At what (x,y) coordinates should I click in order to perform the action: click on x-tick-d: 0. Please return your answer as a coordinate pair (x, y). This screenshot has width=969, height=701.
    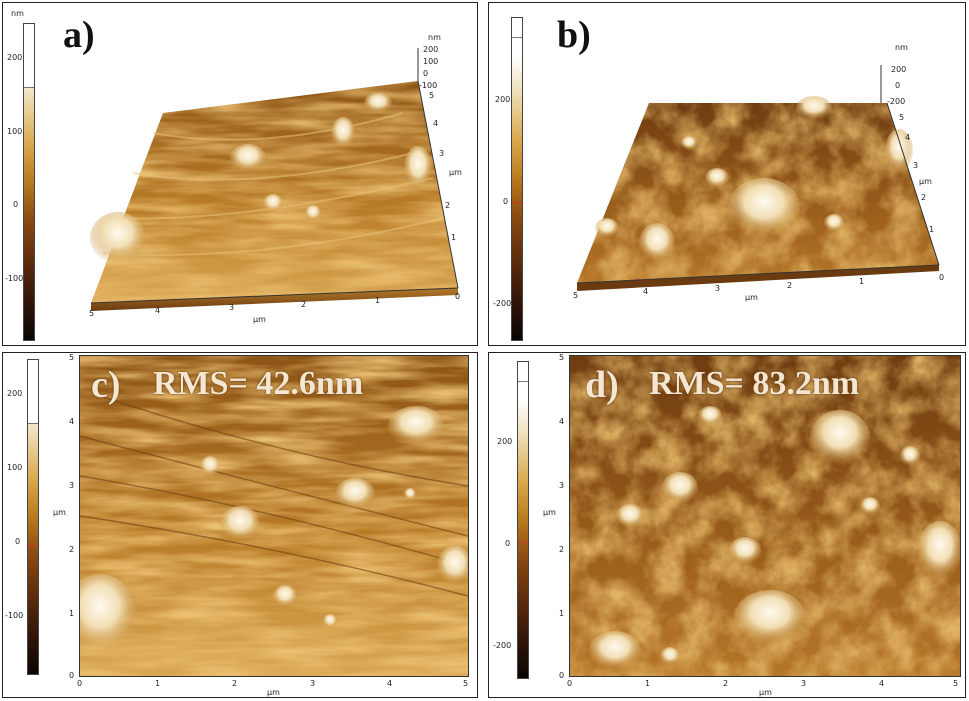
    Looking at the image, I should click on (570, 683).